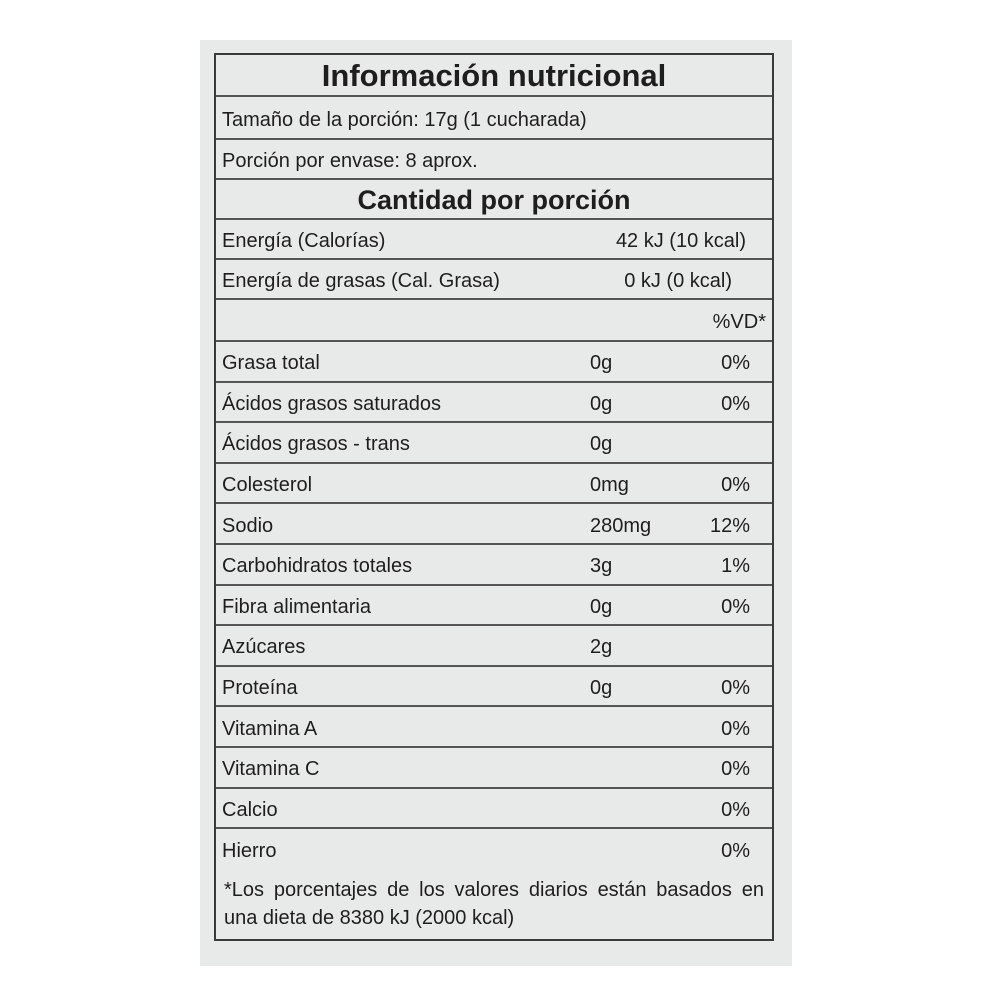  Describe the element at coordinates (316, 444) in the screenshot. I see `nutrient-label: Ácidos grasos - trans` at that location.